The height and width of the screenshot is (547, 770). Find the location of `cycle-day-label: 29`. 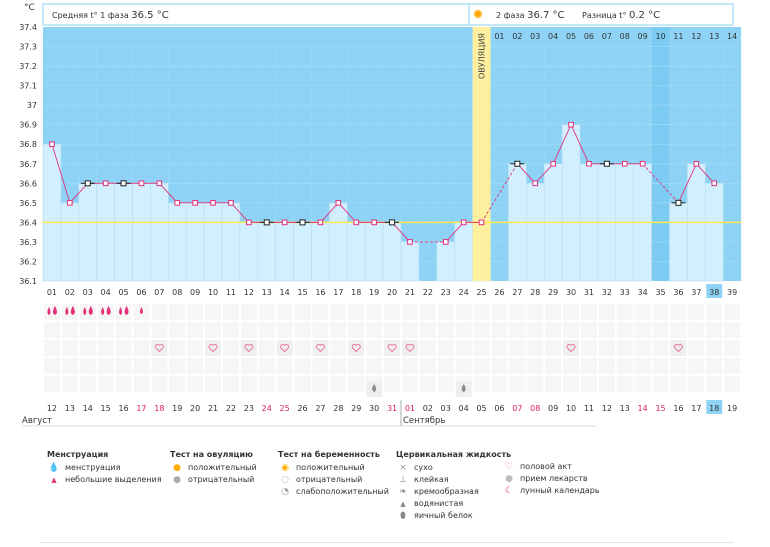

cycle-day-label: 29 is located at coordinates (553, 292).